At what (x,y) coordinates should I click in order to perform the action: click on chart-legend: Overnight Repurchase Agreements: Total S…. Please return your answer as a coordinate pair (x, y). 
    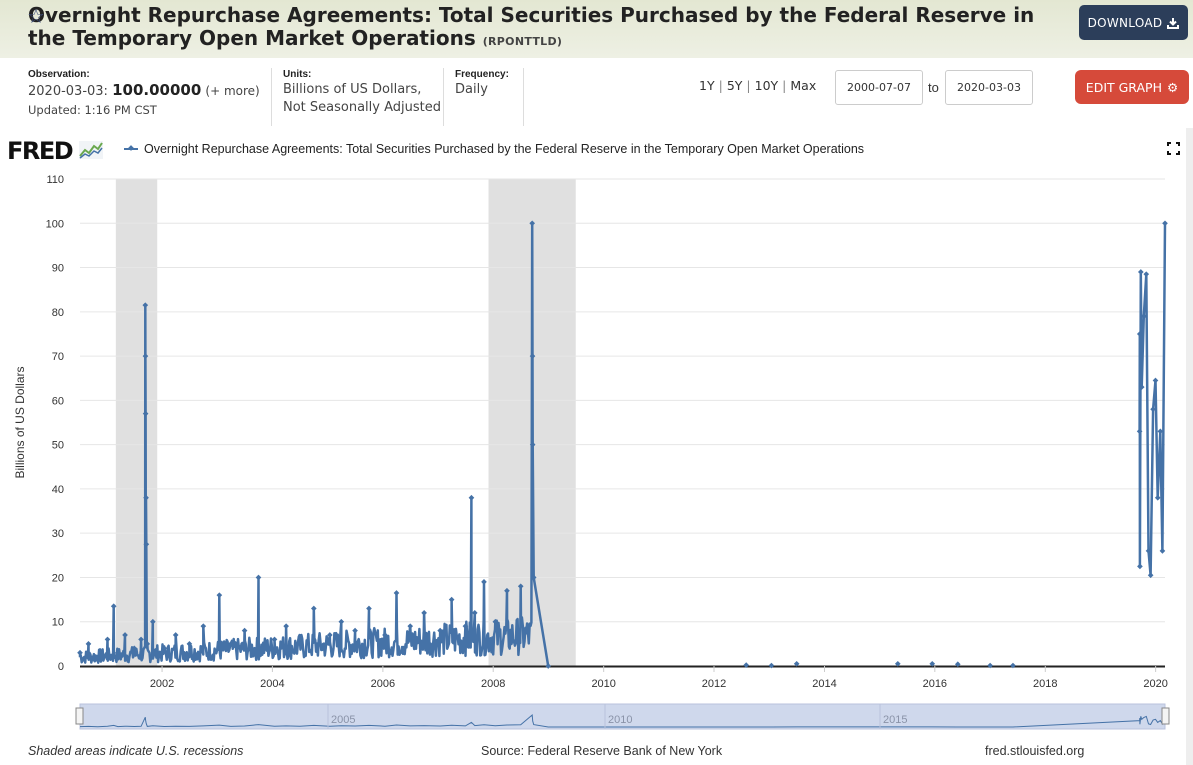
    Looking at the image, I should click on (494, 149).